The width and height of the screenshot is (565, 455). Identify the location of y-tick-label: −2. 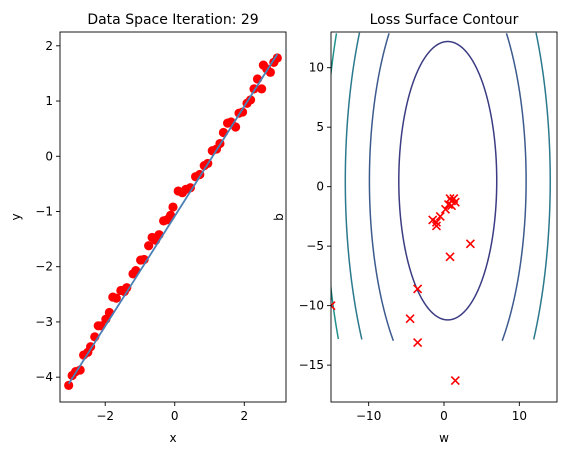
(44, 267).